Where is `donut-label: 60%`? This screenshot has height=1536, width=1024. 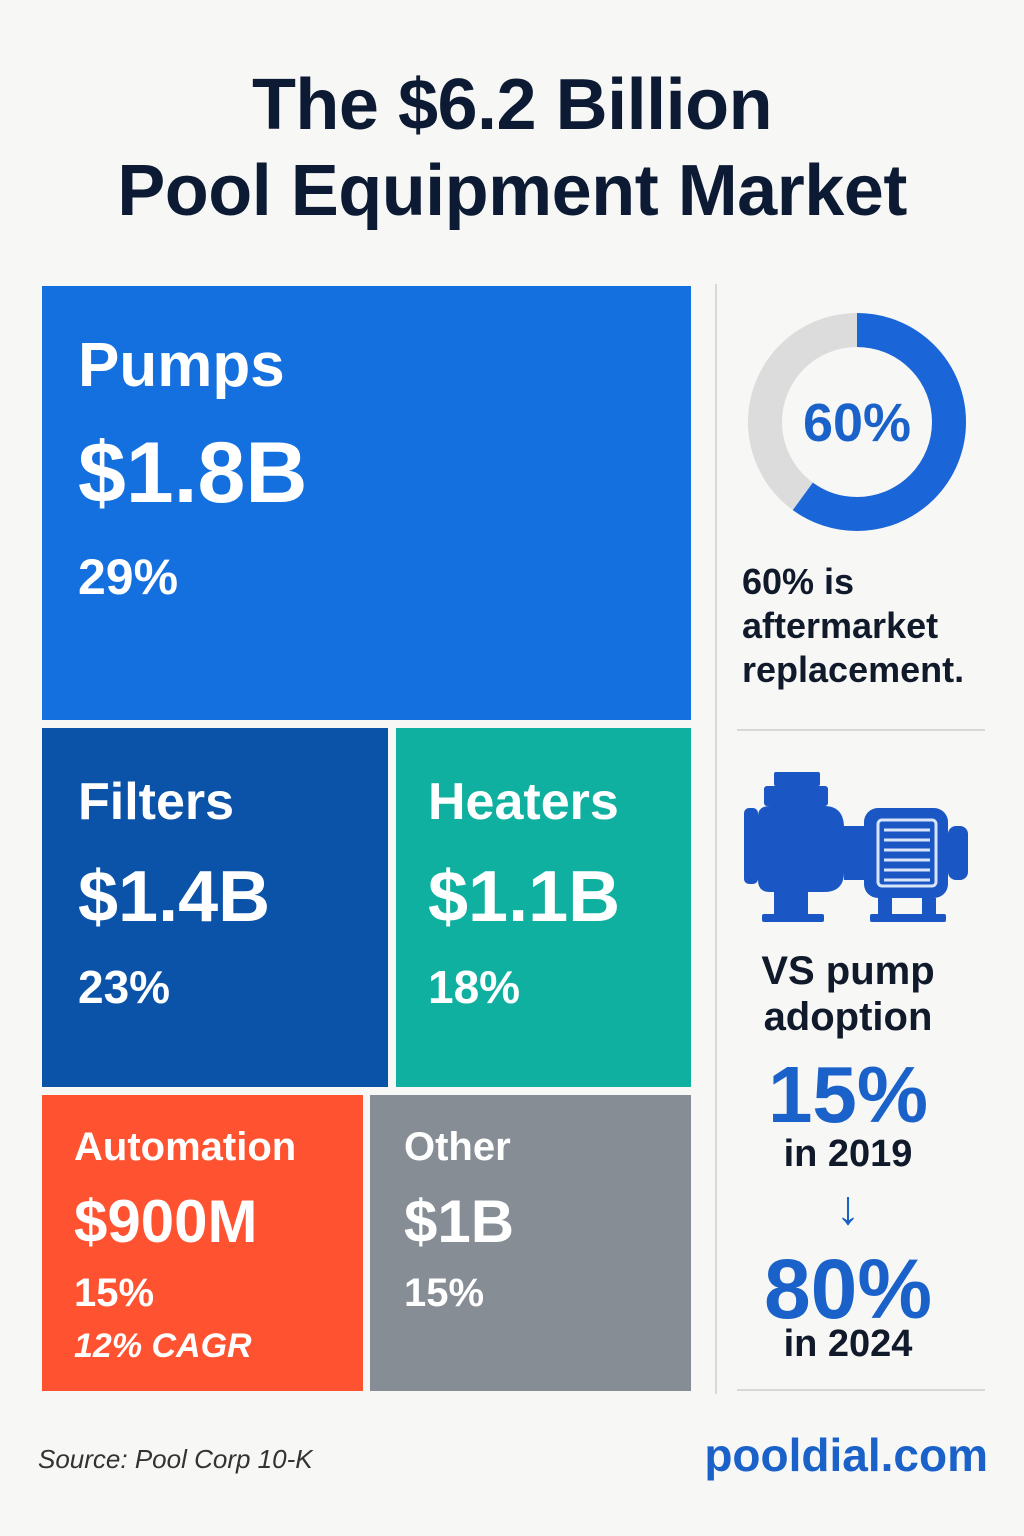 donut-label: 60% is located at coordinates (857, 423).